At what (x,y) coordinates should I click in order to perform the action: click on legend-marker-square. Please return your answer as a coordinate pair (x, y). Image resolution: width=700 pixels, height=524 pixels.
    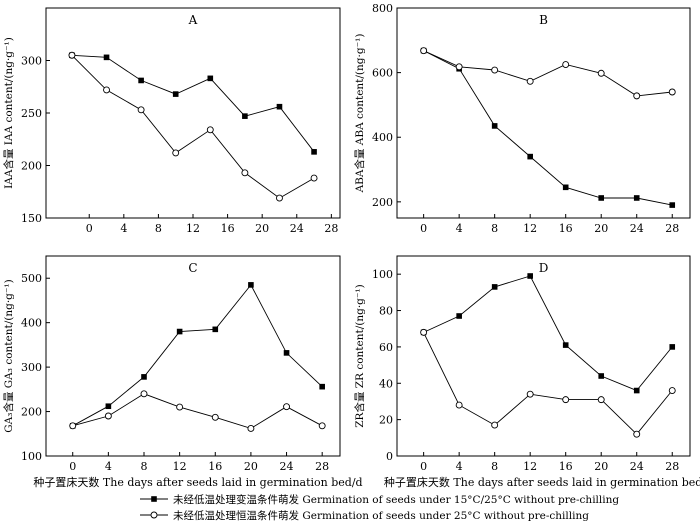
    Looking at the image, I should click on (154, 499).